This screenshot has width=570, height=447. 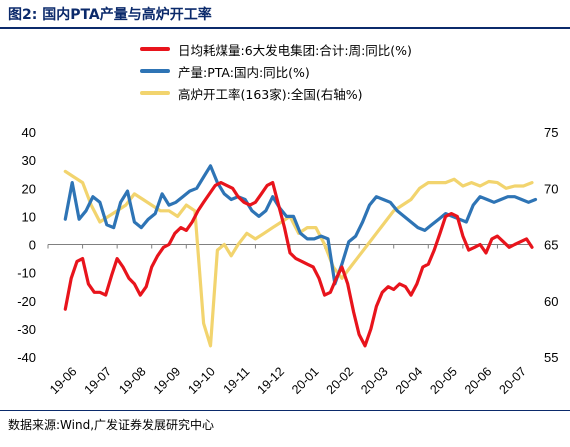 What do you see at coordinates (295, 50) in the screenshot?
I see `legend-label-coal: 日均耗煤量:6大发电集团:合计:周:同比(%)` at bounding box center [295, 50].